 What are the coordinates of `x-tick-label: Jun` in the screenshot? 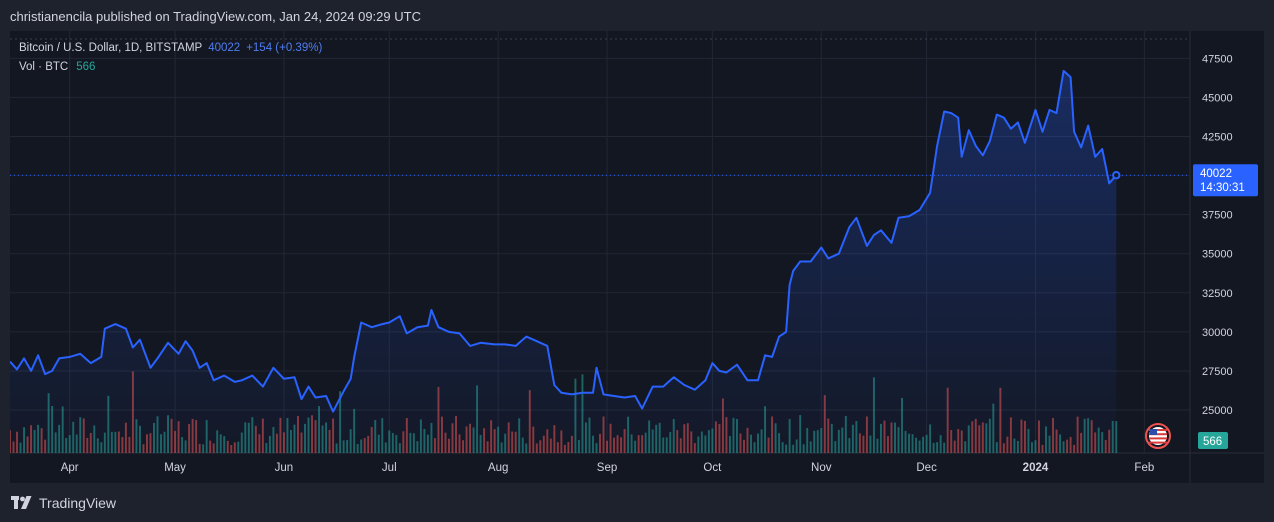 It's located at (284, 468).